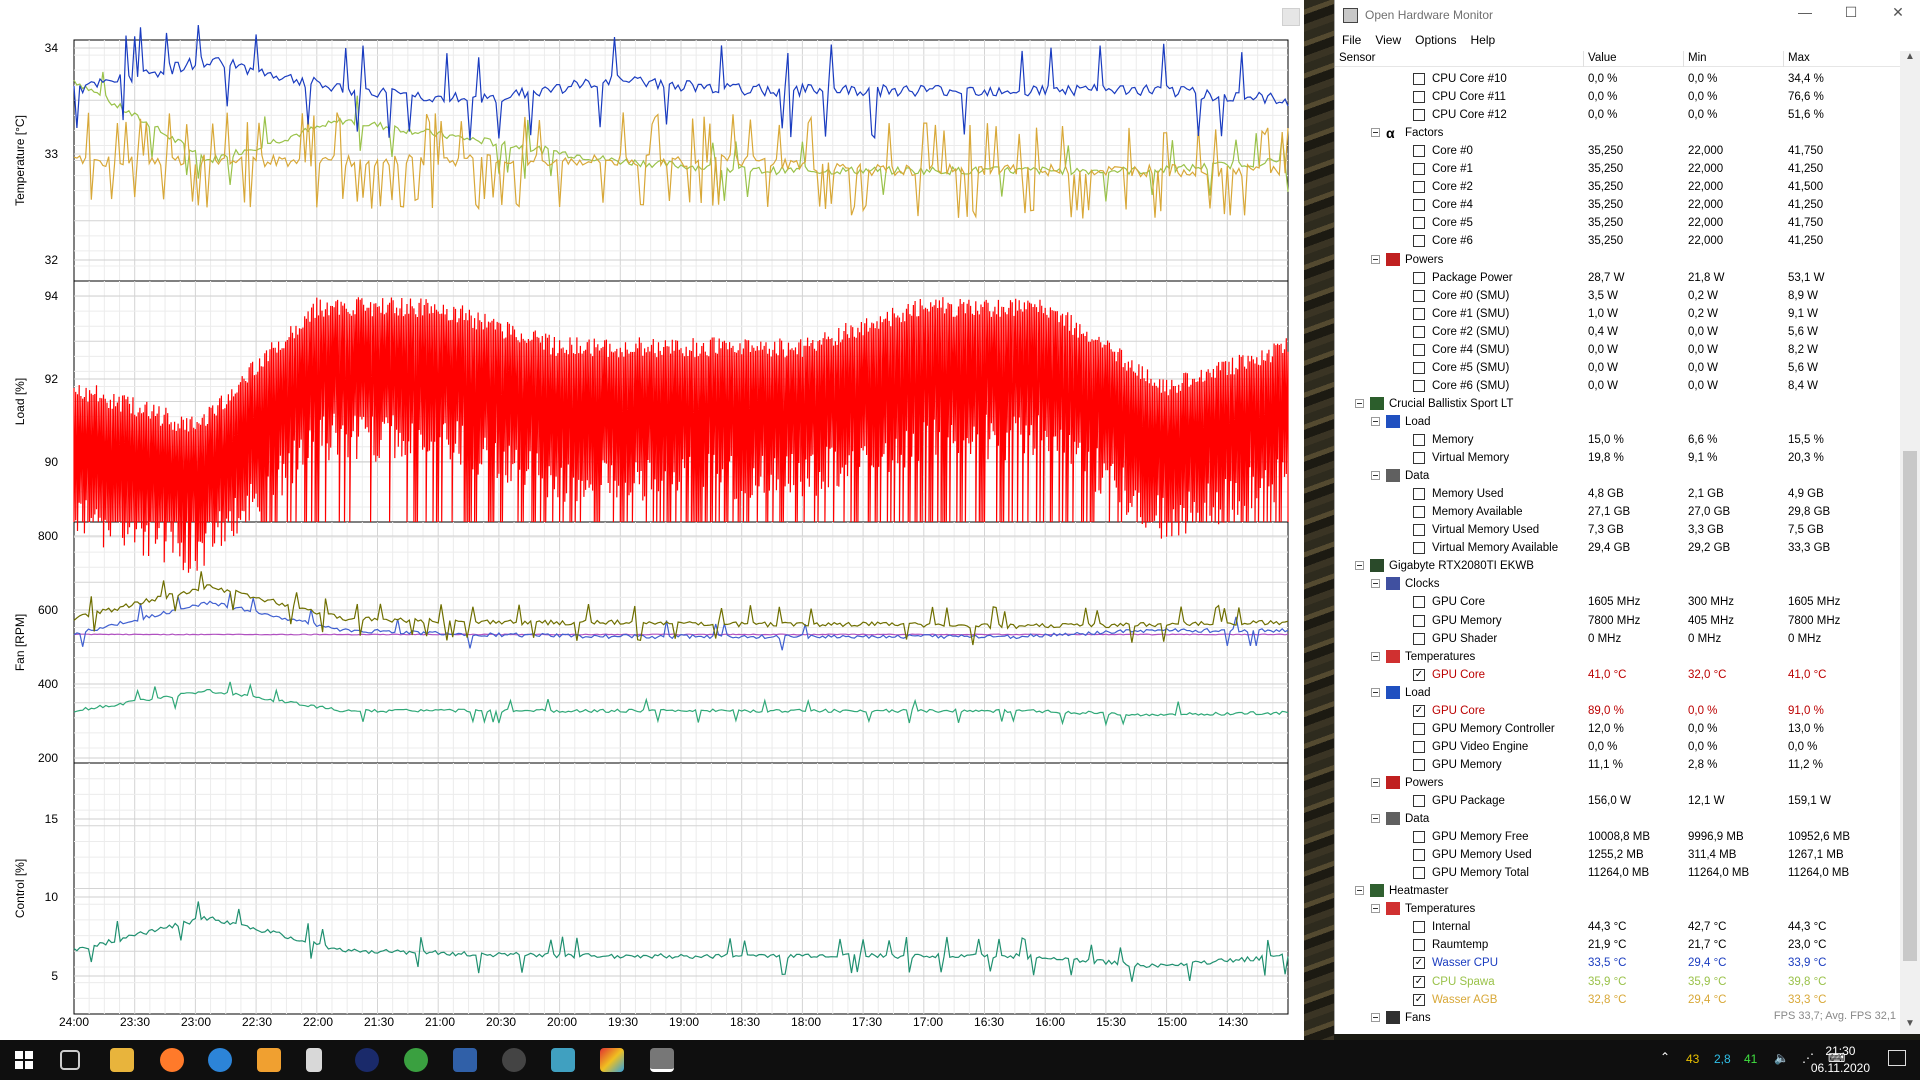  I want to click on col-max: Max, so click(1799, 58).